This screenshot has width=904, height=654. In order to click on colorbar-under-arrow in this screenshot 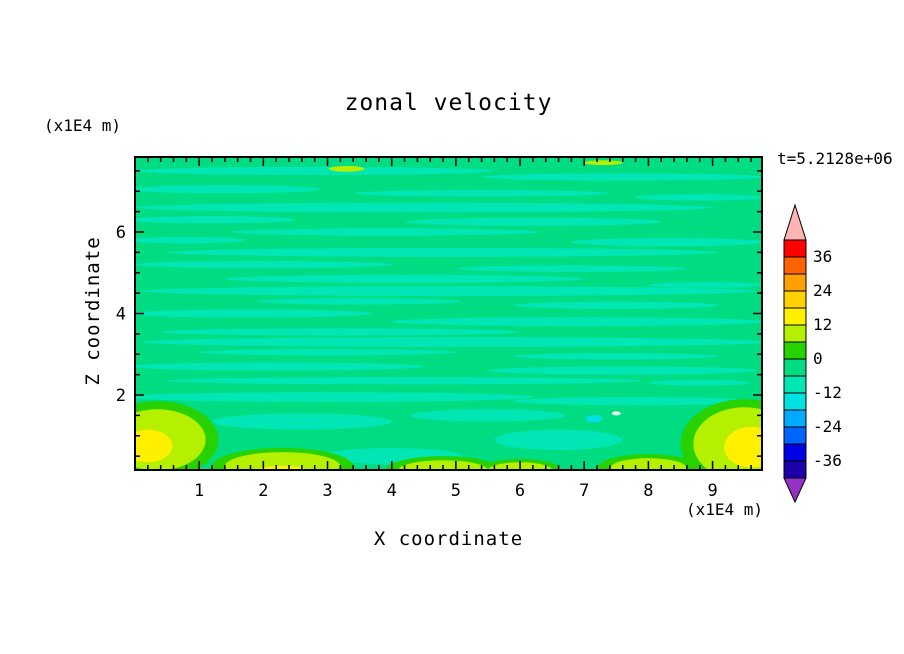, I will do `click(795, 490)`.